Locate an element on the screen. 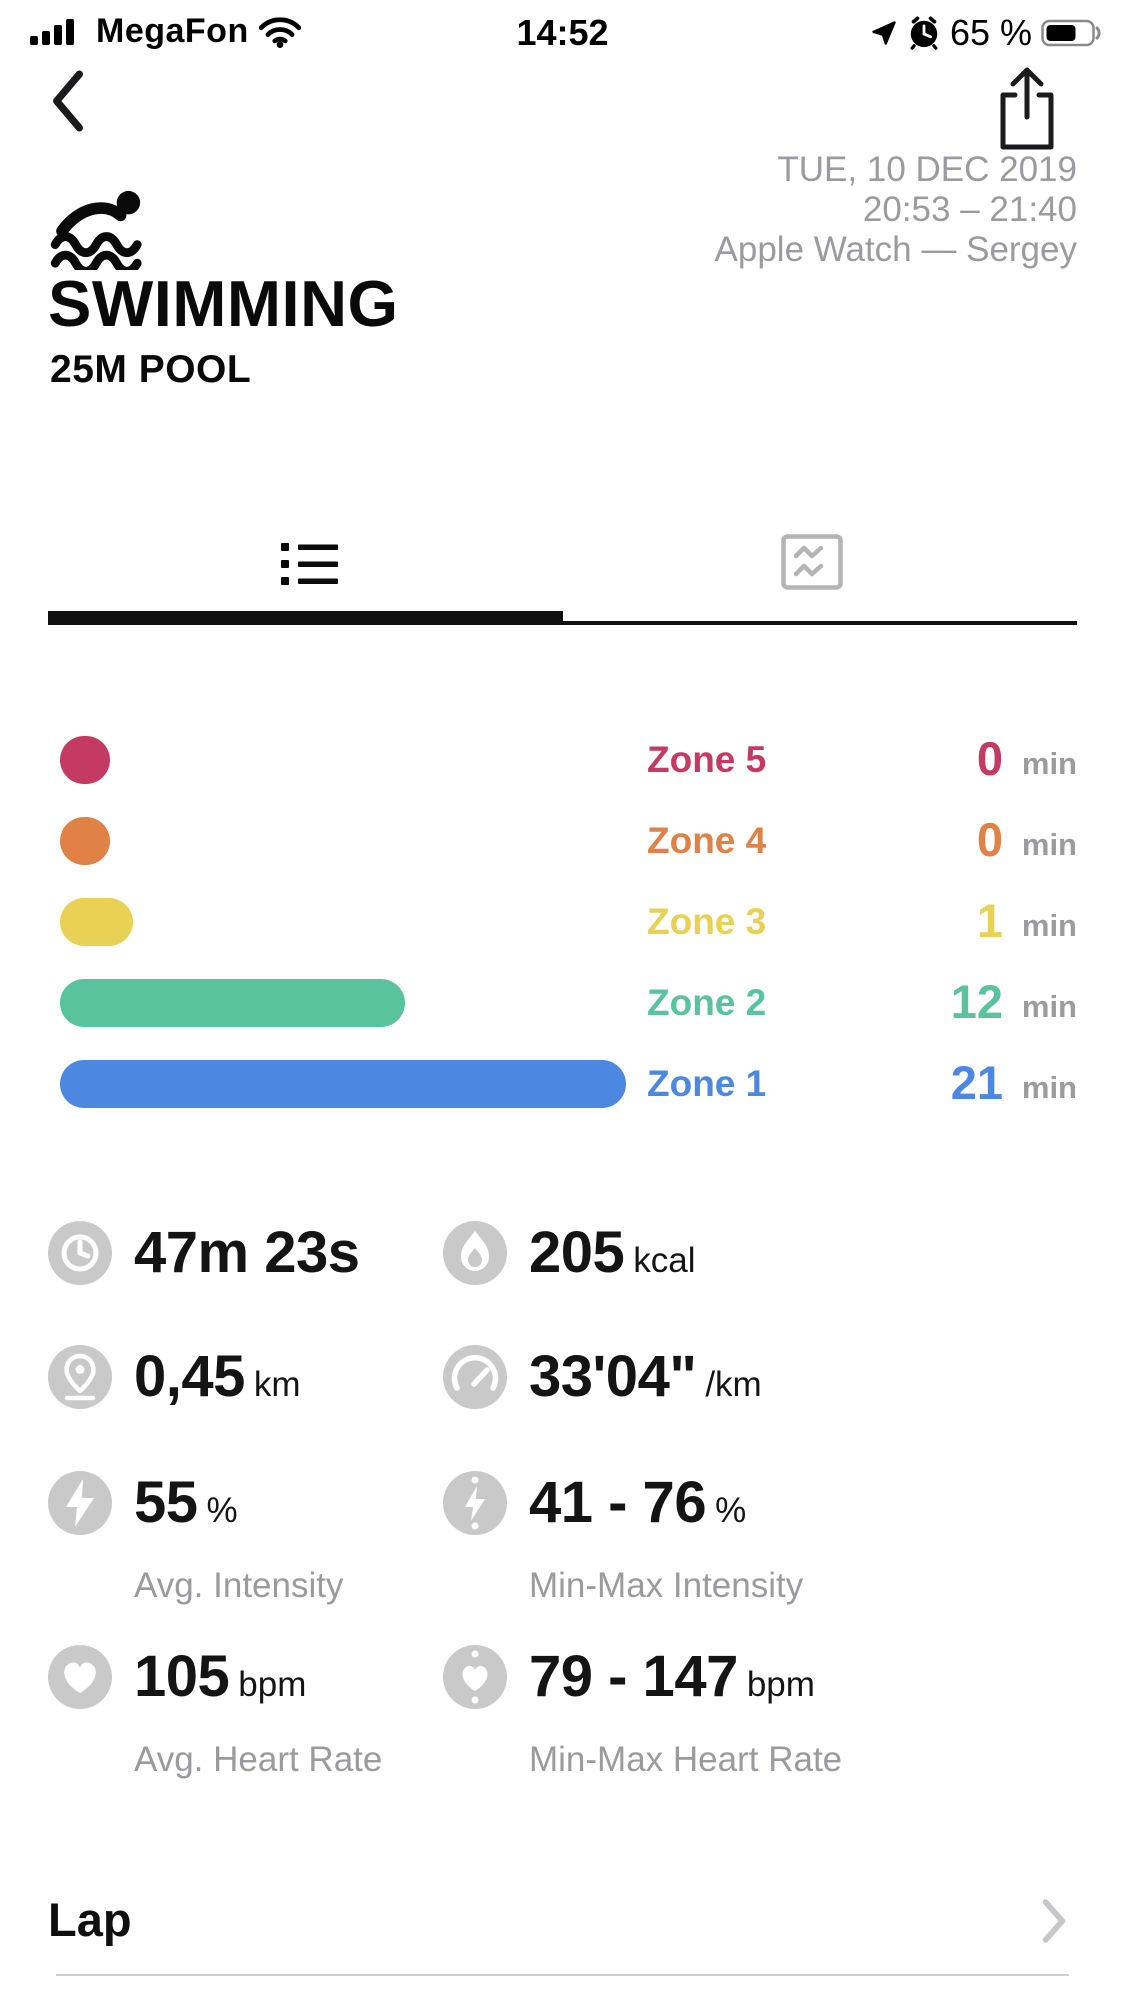 This screenshot has width=1125, height=2001. zone-row: Zone 2 12 min is located at coordinates (562, 1001).